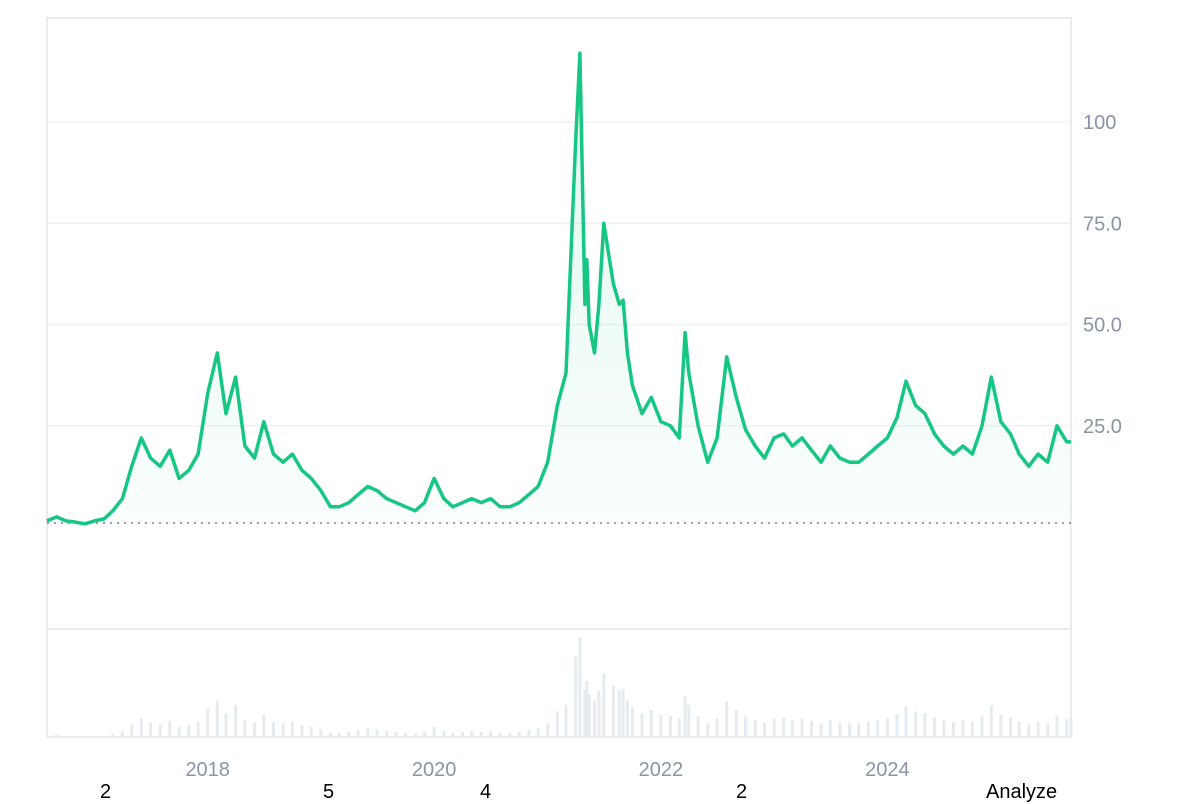 Image resolution: width=1200 pixels, height=804 pixels. I want to click on footer-label-2: 5, so click(329, 792).